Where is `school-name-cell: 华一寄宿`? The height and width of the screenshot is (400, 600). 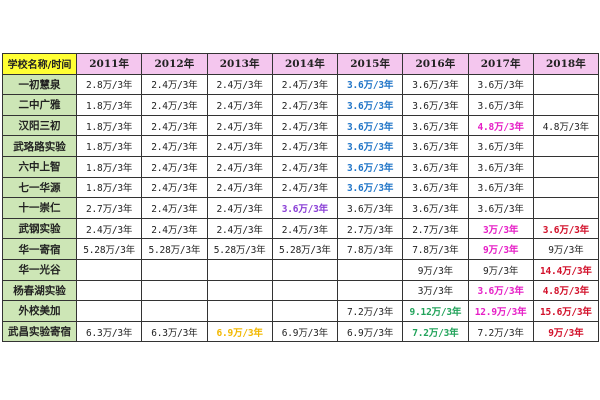
school-name-cell: 华一寄宿 is located at coordinates (39, 249).